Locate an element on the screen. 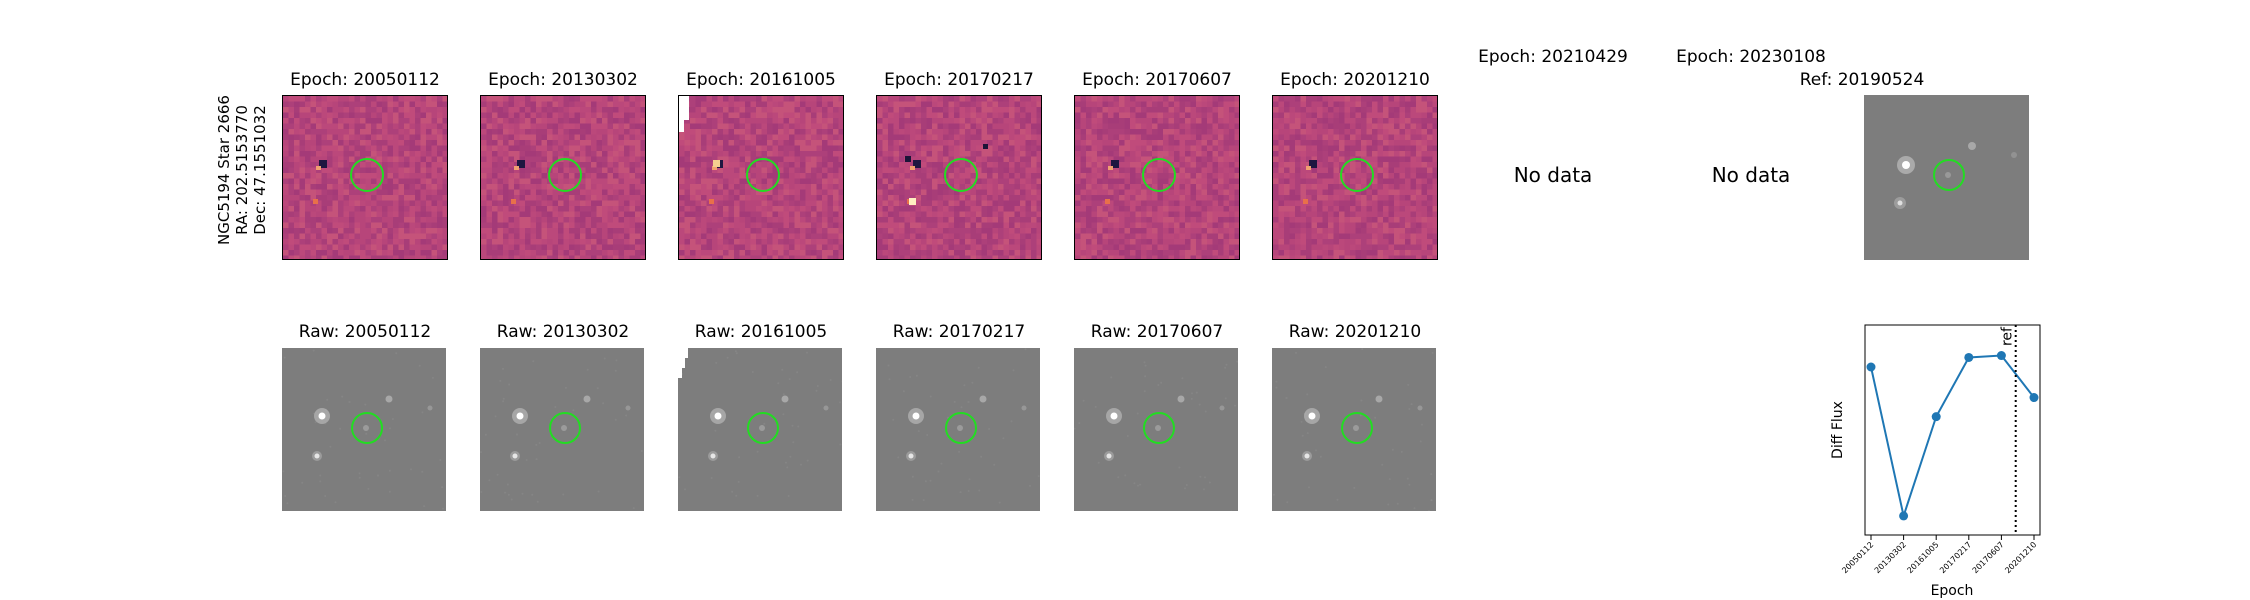  x-tick-label: 20170607 is located at coordinates (1988, 557).